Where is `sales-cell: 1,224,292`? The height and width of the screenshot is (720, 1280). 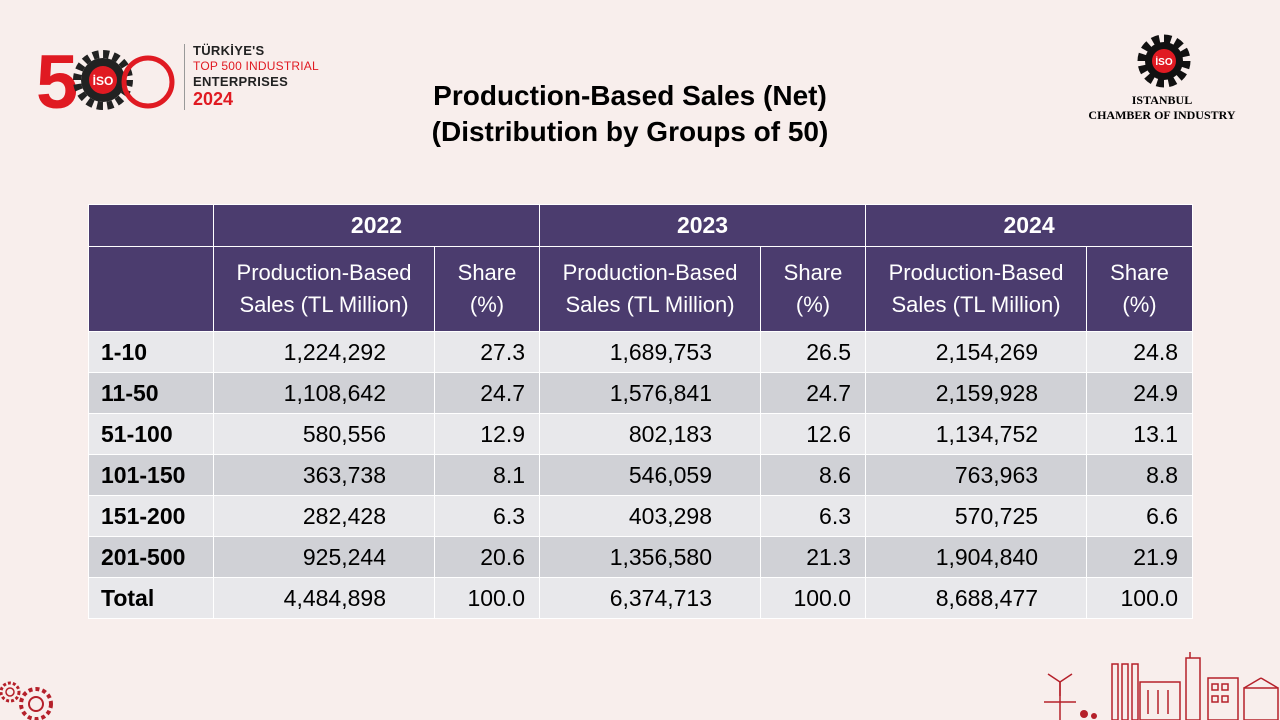 sales-cell: 1,224,292 is located at coordinates (324, 352).